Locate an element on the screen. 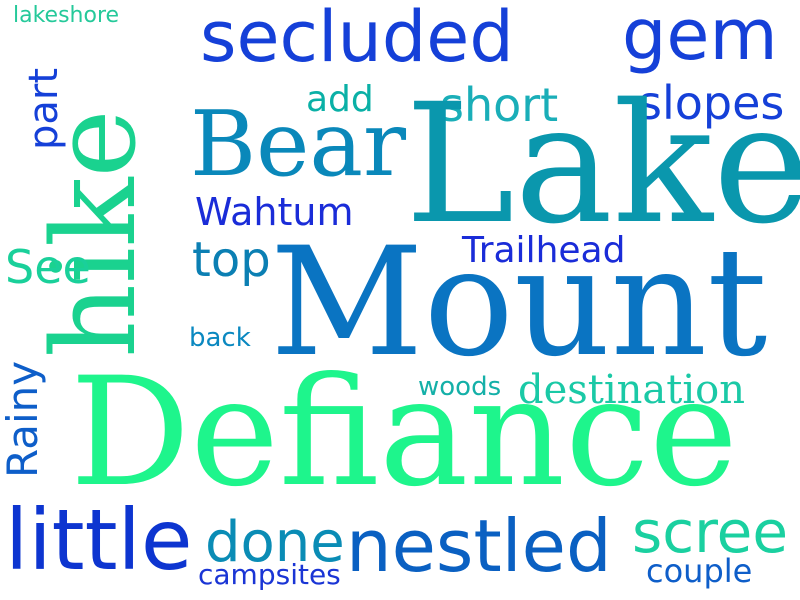 The width and height of the screenshot is (800, 600). word-secluded: secluded is located at coordinates (357, 39).